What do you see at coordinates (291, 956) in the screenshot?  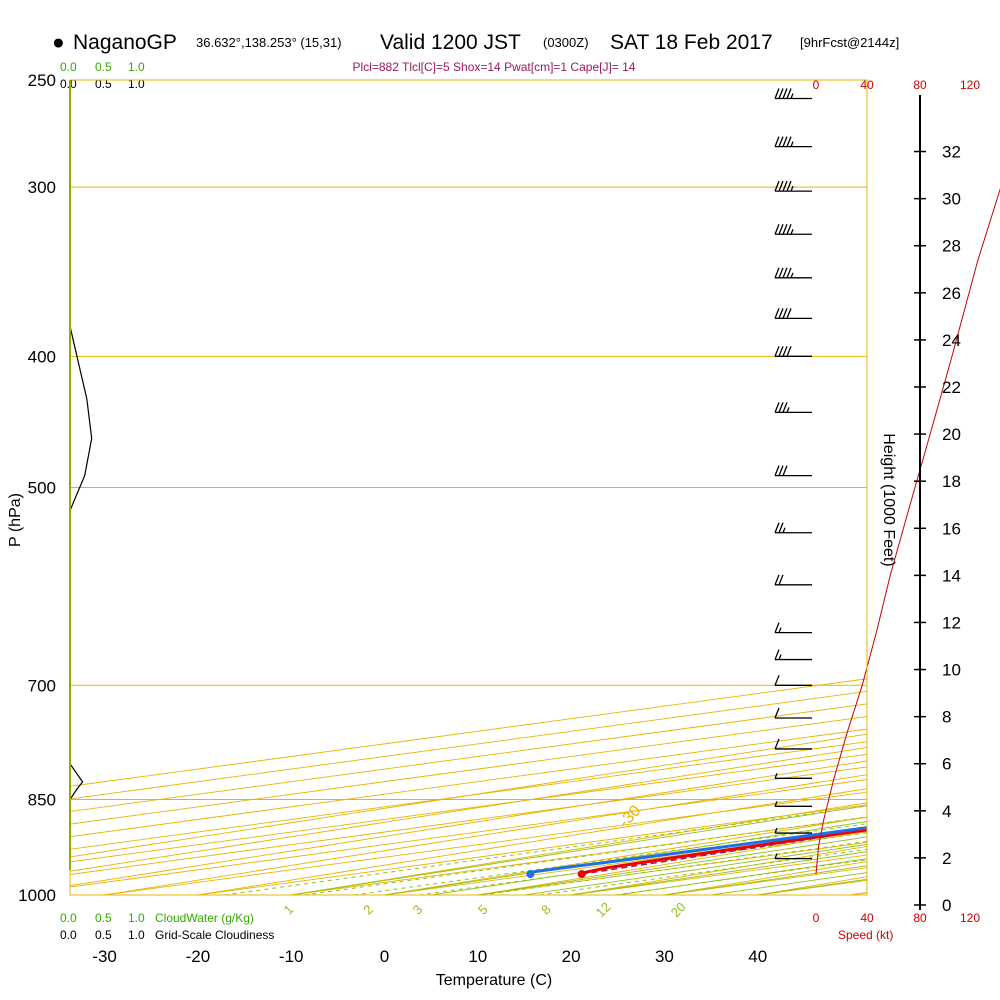 I see `x-tick-label: -10` at bounding box center [291, 956].